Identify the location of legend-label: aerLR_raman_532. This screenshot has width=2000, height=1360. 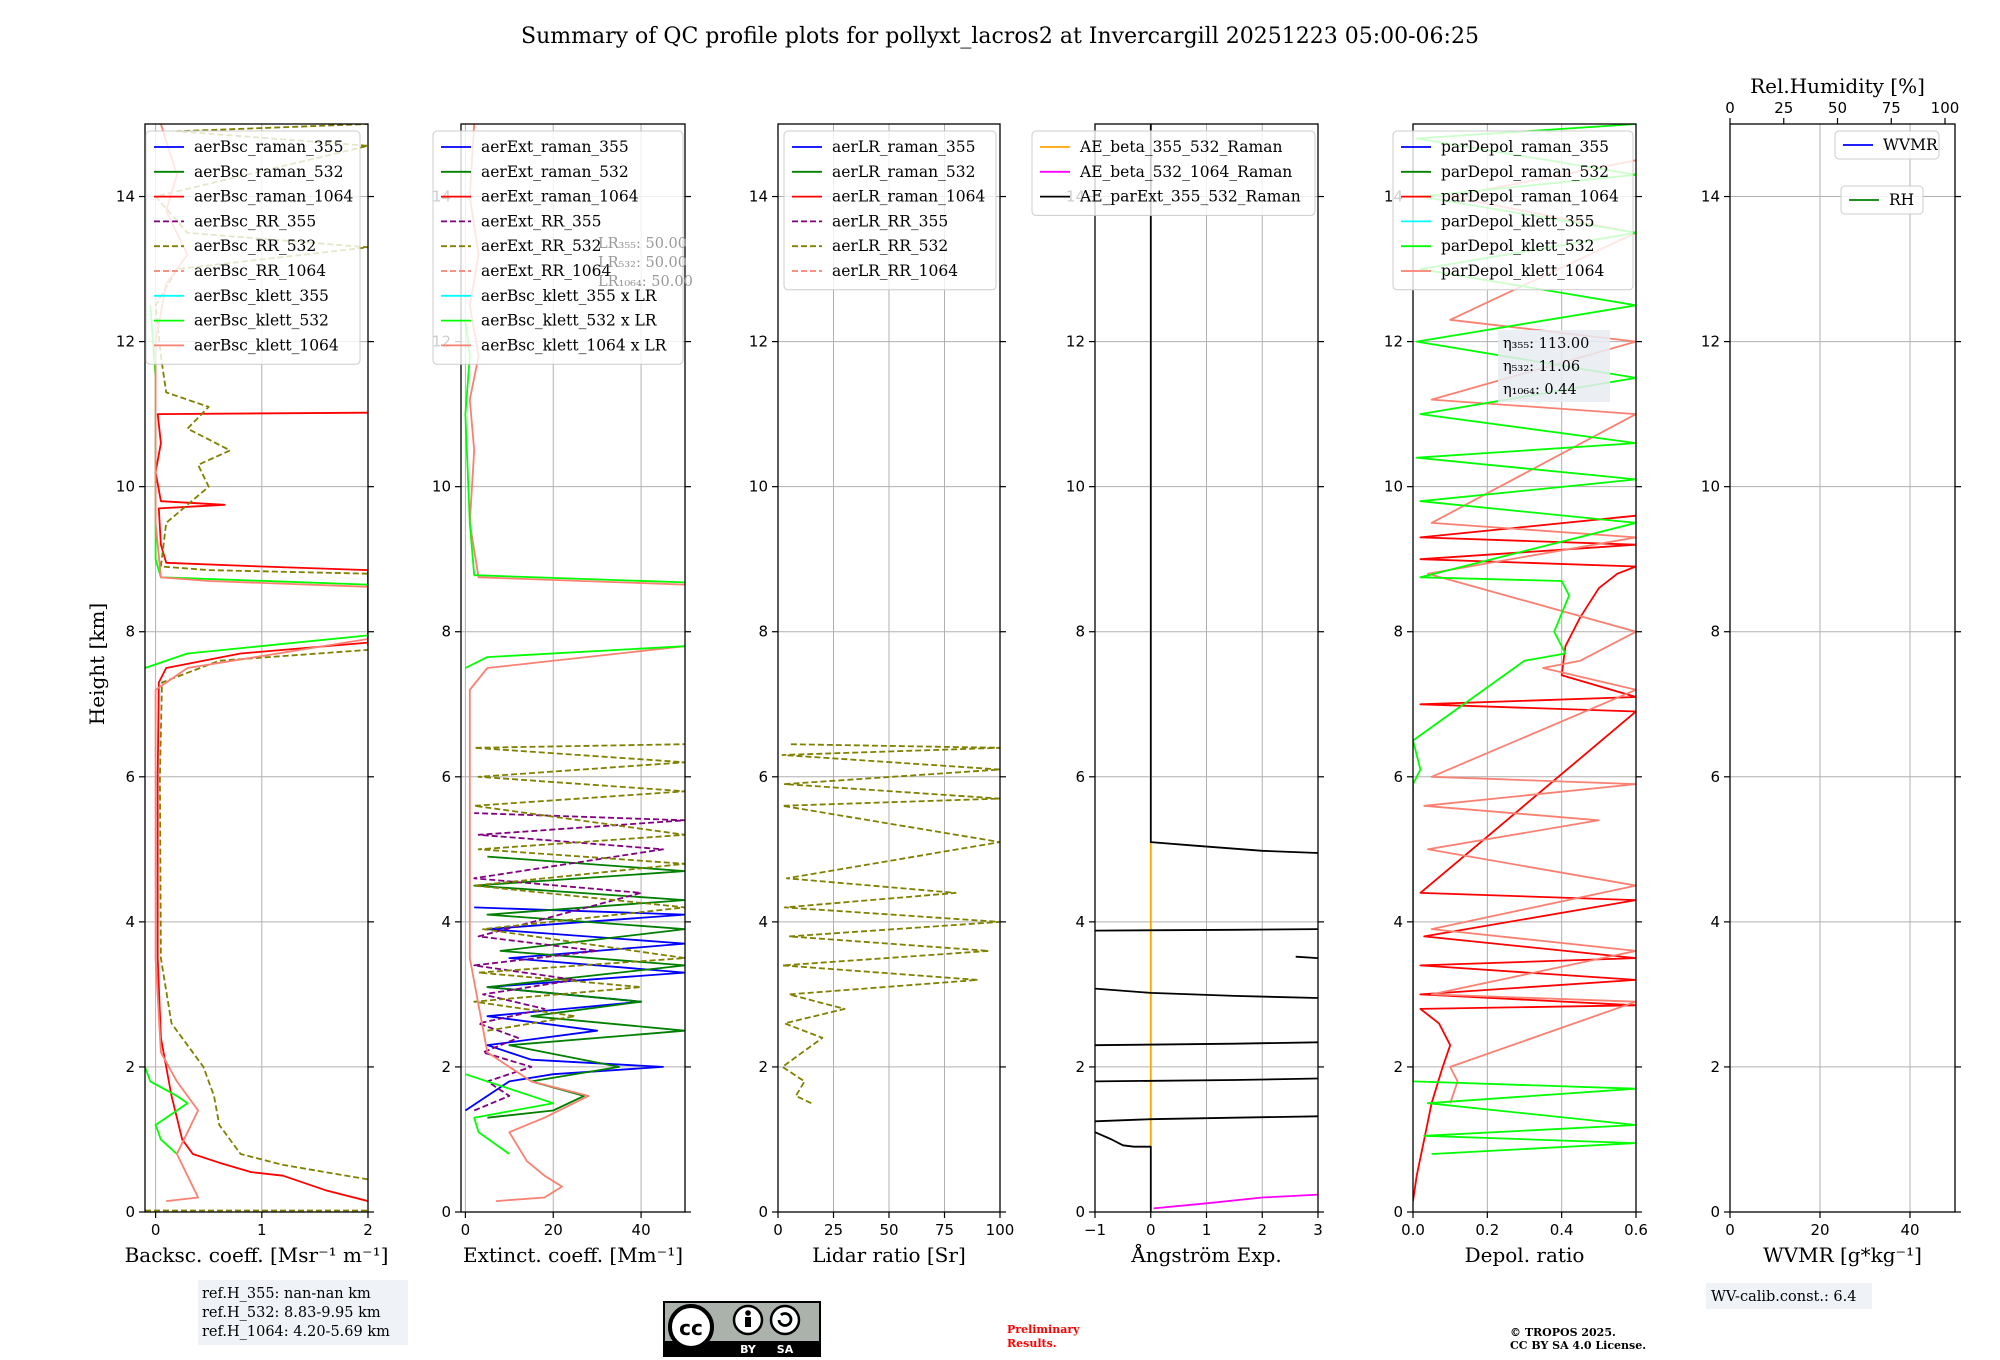
(903, 172).